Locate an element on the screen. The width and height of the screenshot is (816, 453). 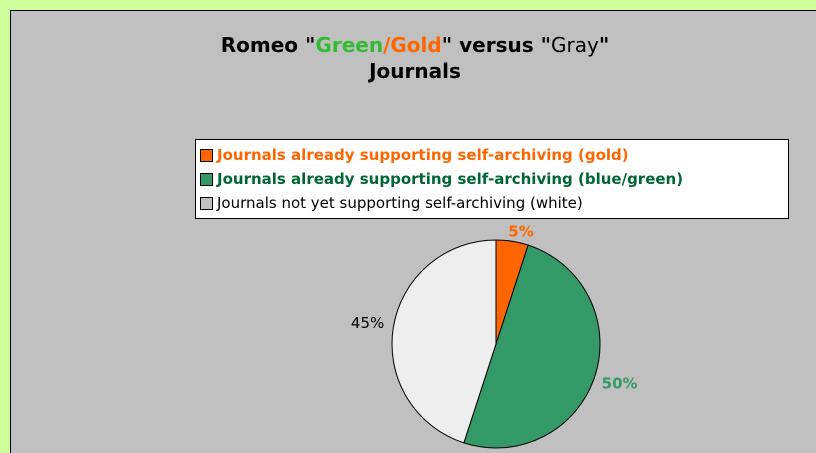
pie-data-label-2: 45% is located at coordinates (367, 323).